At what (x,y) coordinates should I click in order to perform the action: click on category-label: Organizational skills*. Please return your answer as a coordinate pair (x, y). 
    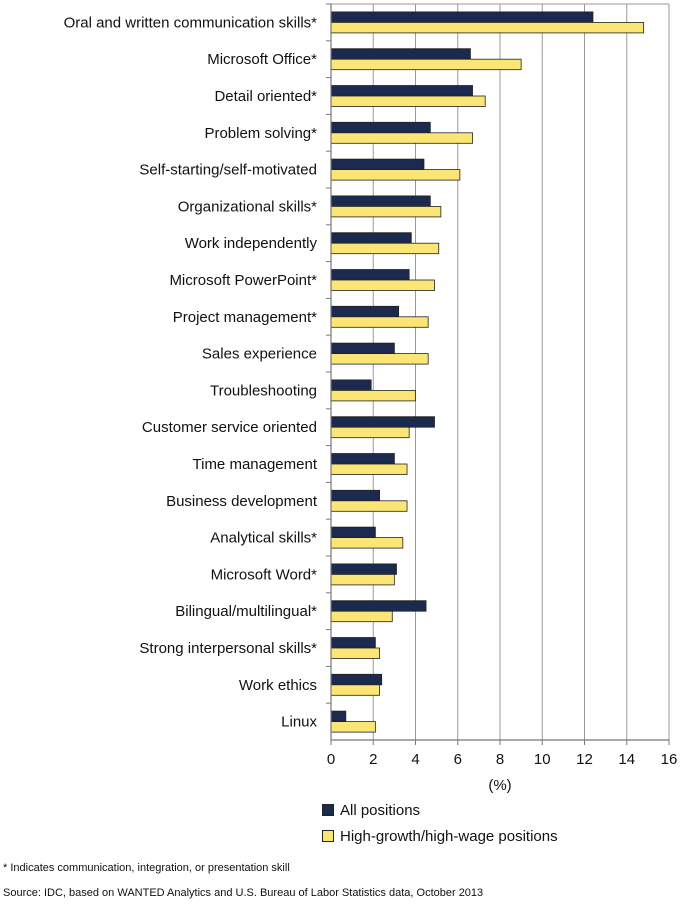
    Looking at the image, I should click on (247, 206).